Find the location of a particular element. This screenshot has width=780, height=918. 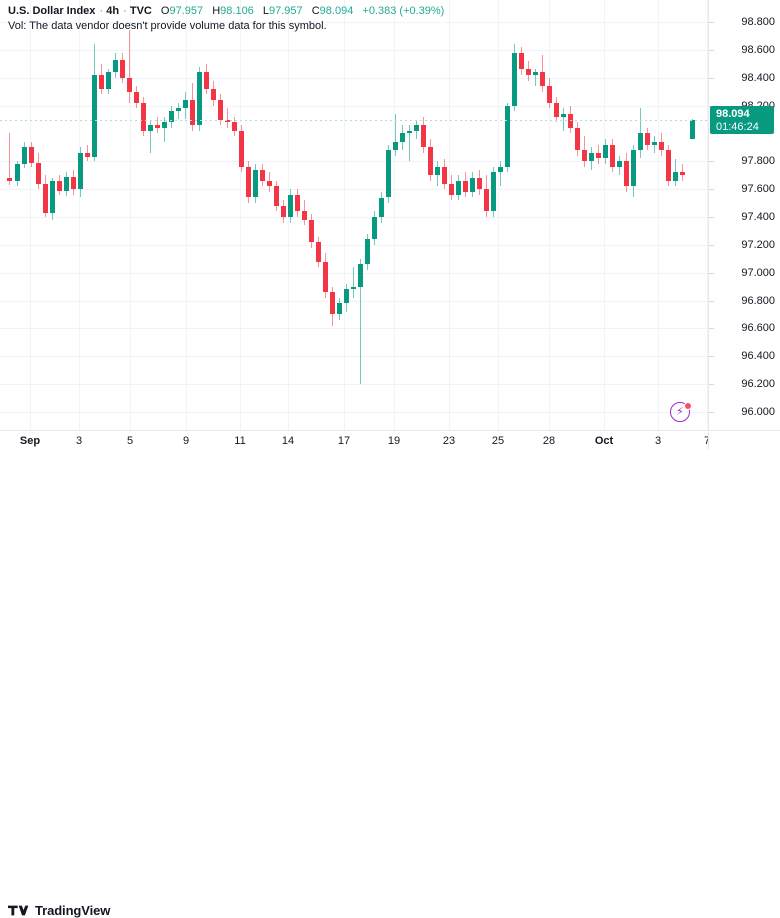

price-axis-label: 96.600 is located at coordinates (758, 328).